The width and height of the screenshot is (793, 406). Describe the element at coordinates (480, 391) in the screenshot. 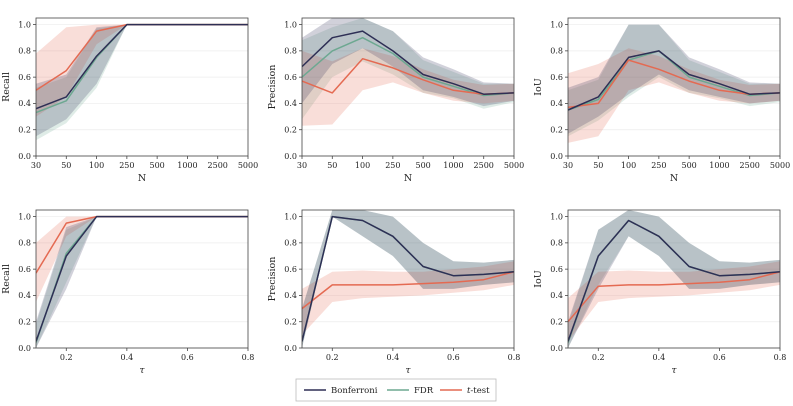

I see `legend-label-t-test-rest: -test` at that location.